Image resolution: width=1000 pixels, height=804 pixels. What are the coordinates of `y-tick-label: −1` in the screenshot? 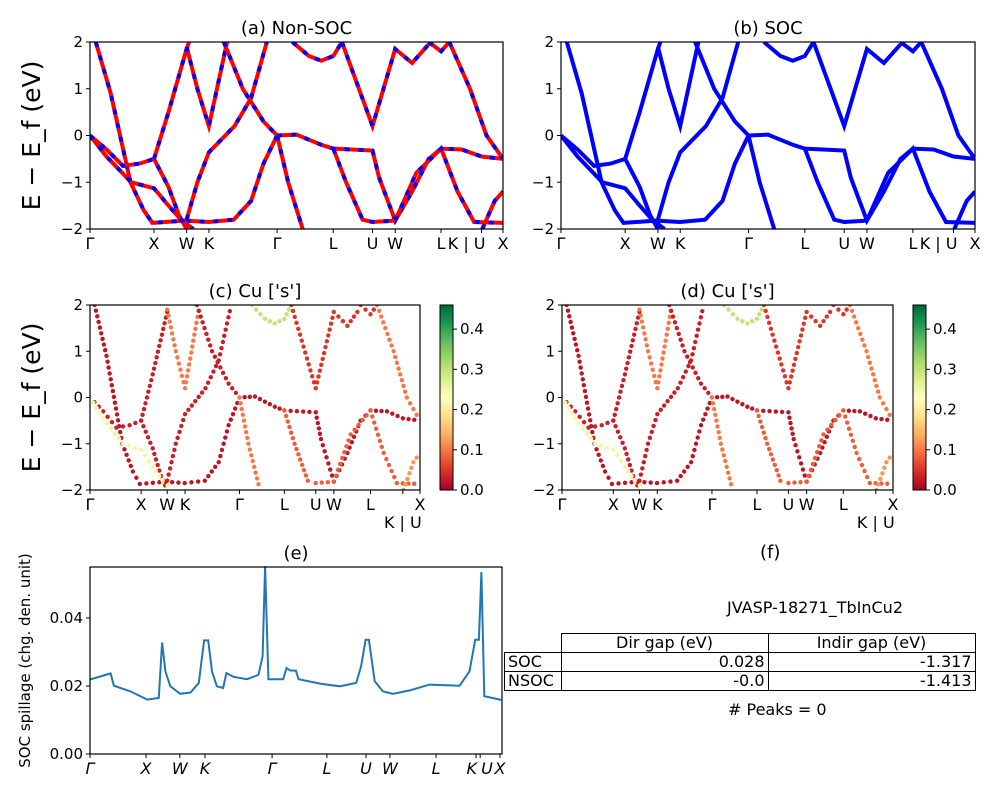 It's located at (72, 182).